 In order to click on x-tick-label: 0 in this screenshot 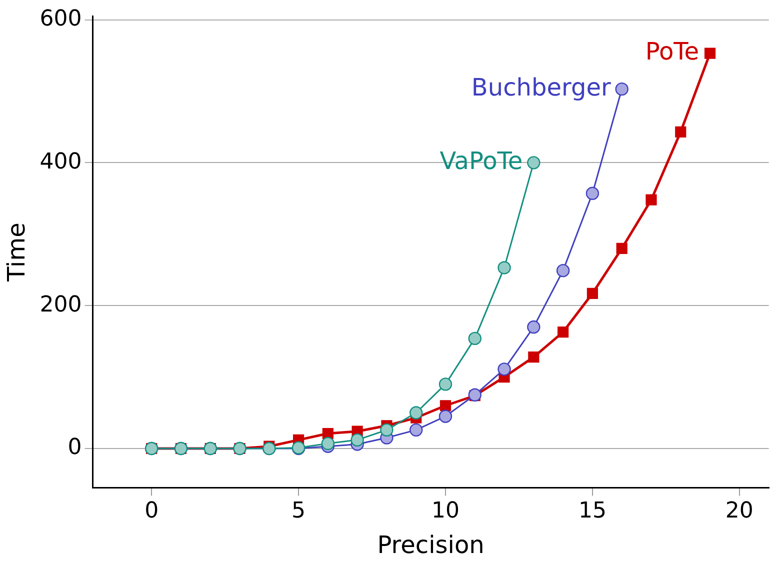, I will do `click(151, 511)`.